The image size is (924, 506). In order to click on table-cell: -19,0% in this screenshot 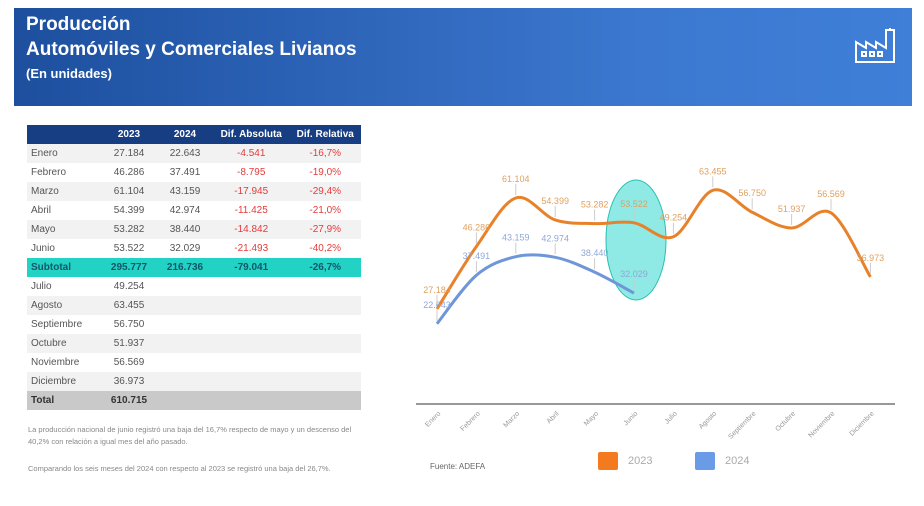, I will do `click(325, 172)`.